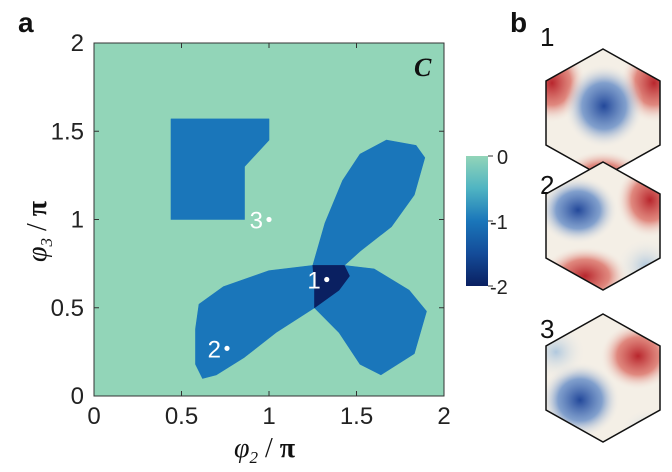 This screenshot has width=672, height=472. I want to click on point-2-marker, so click(227, 348).